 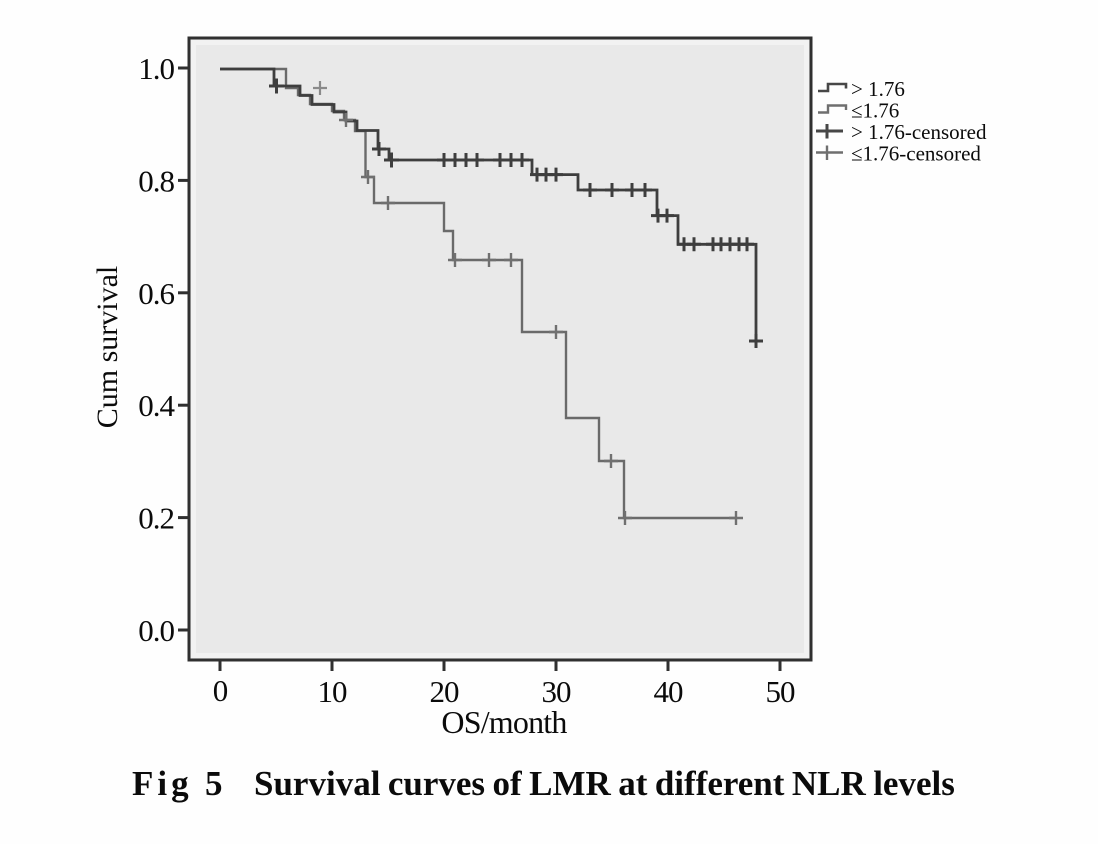 What do you see at coordinates (107, 347) in the screenshot?
I see `svg-text: Cum survival` at bounding box center [107, 347].